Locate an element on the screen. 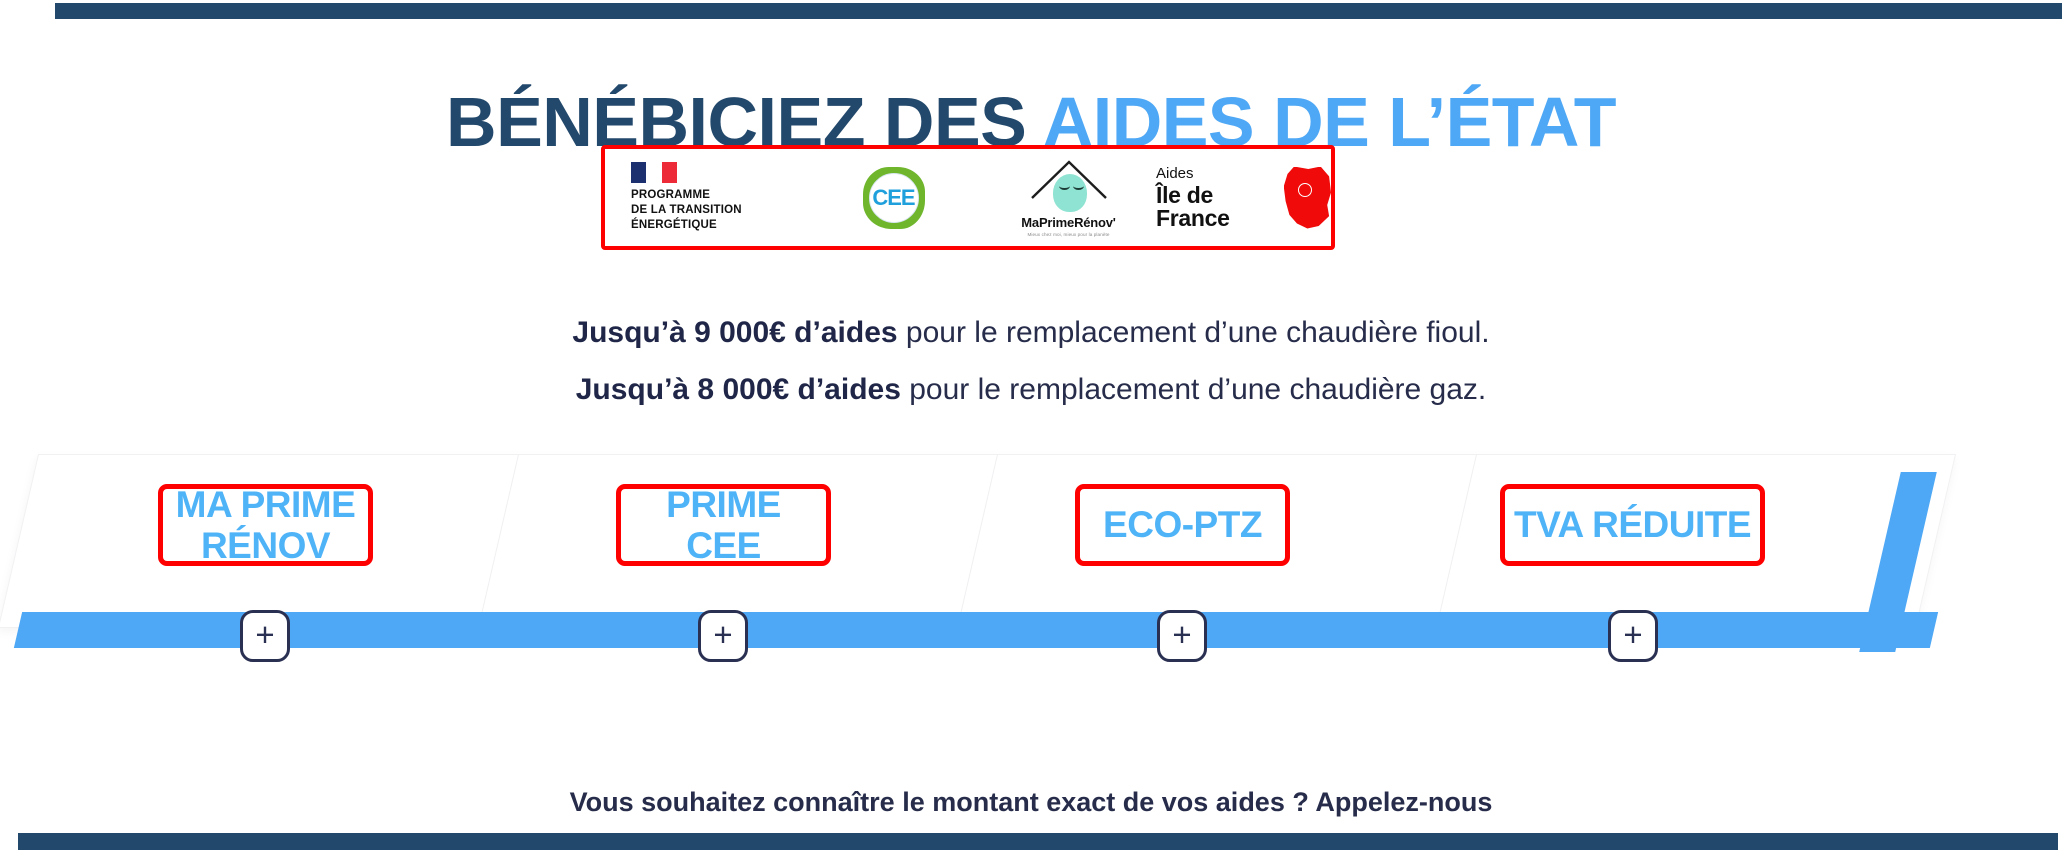 The image size is (2062, 854). aid-card-ma-prime-renov: MA PRIME RÉNOV is located at coordinates (265, 525).